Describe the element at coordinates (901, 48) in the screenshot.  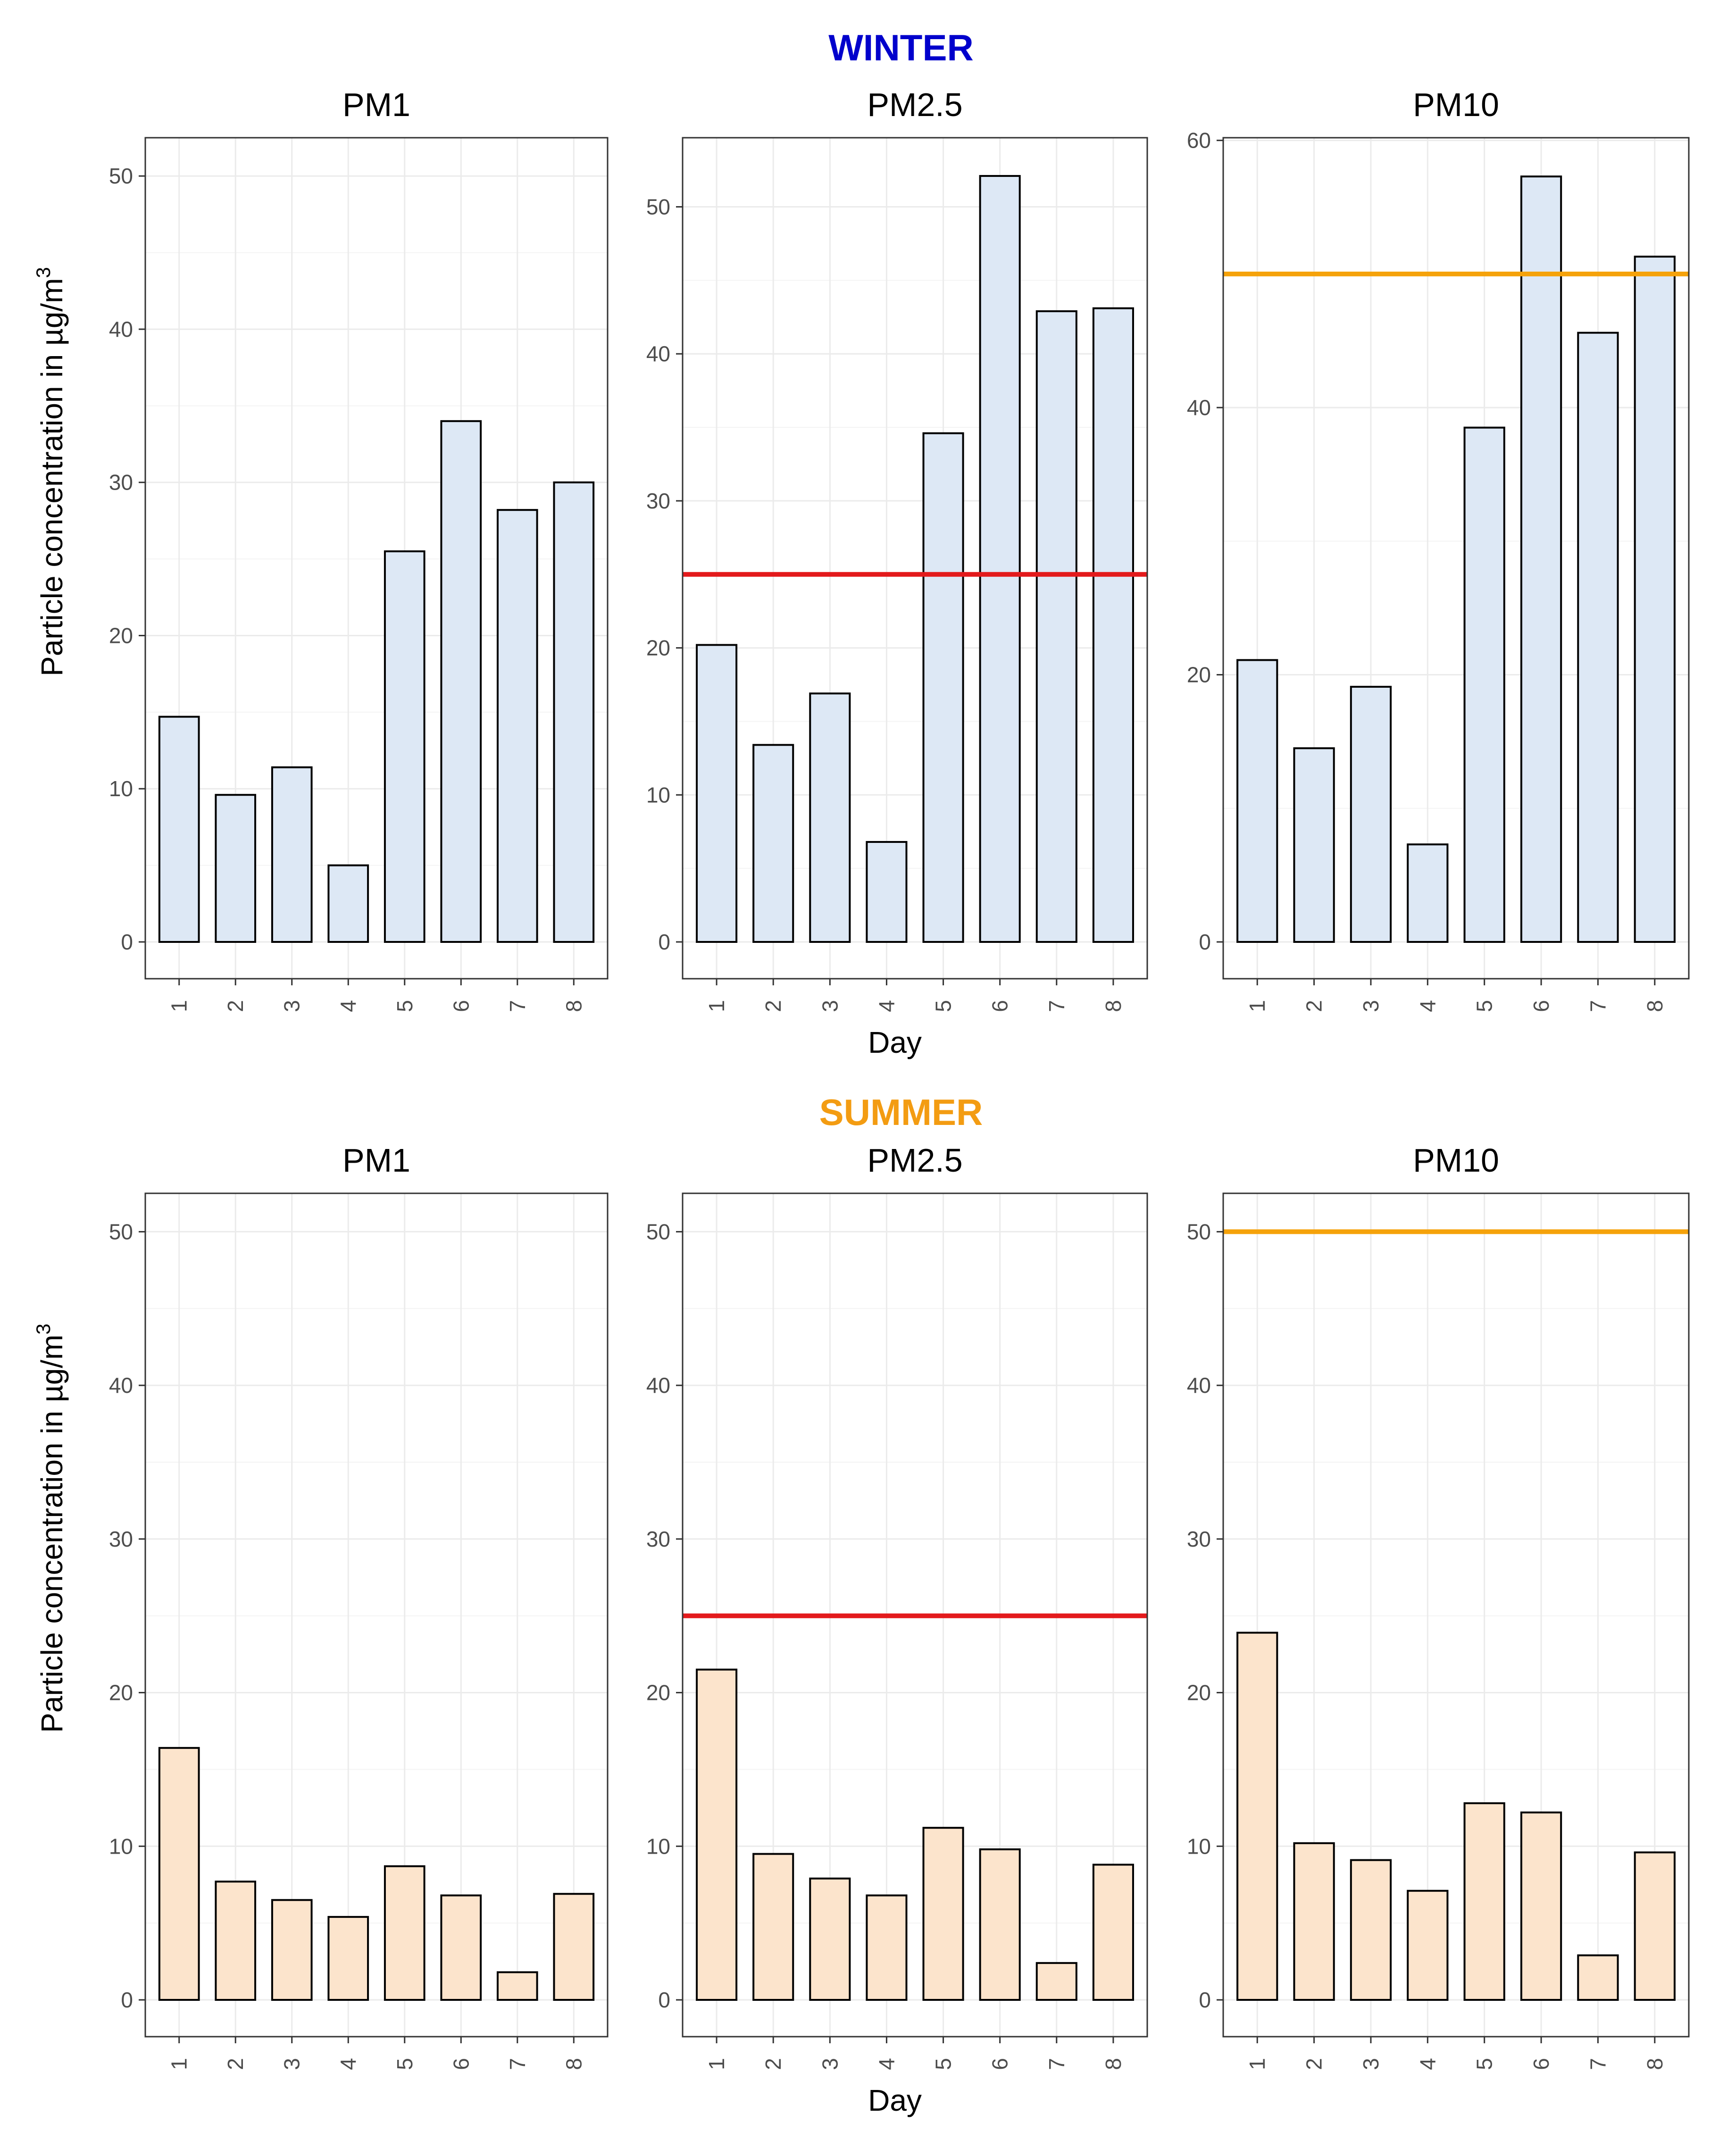
I see `season-title-winter: WINTER` at that location.